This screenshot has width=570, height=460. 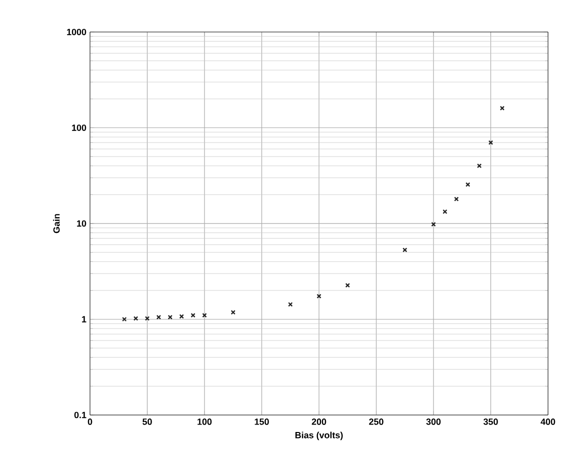 I want to click on x-tick-label: 200, so click(x=319, y=421).